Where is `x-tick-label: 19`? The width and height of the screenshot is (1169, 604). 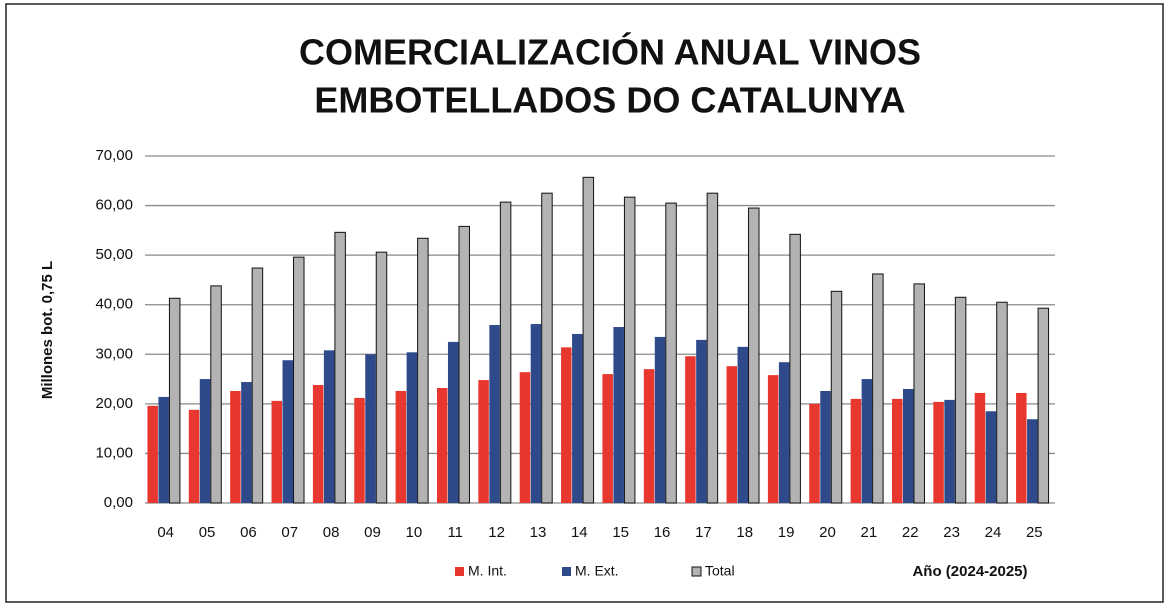
x-tick-label: 19 is located at coordinates (786, 532).